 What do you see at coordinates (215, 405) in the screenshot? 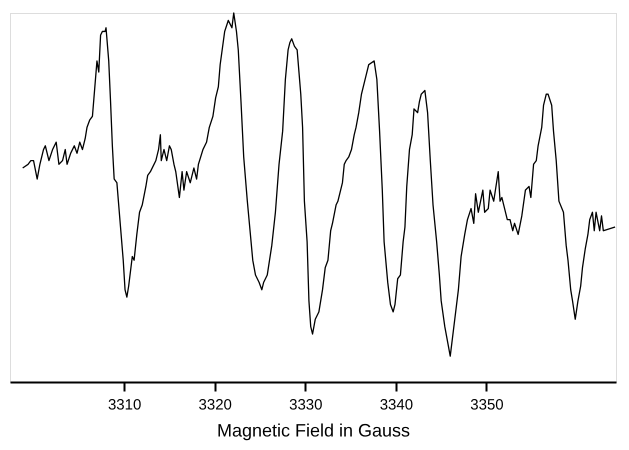
I see `x-tick-label: 3320` at bounding box center [215, 405].